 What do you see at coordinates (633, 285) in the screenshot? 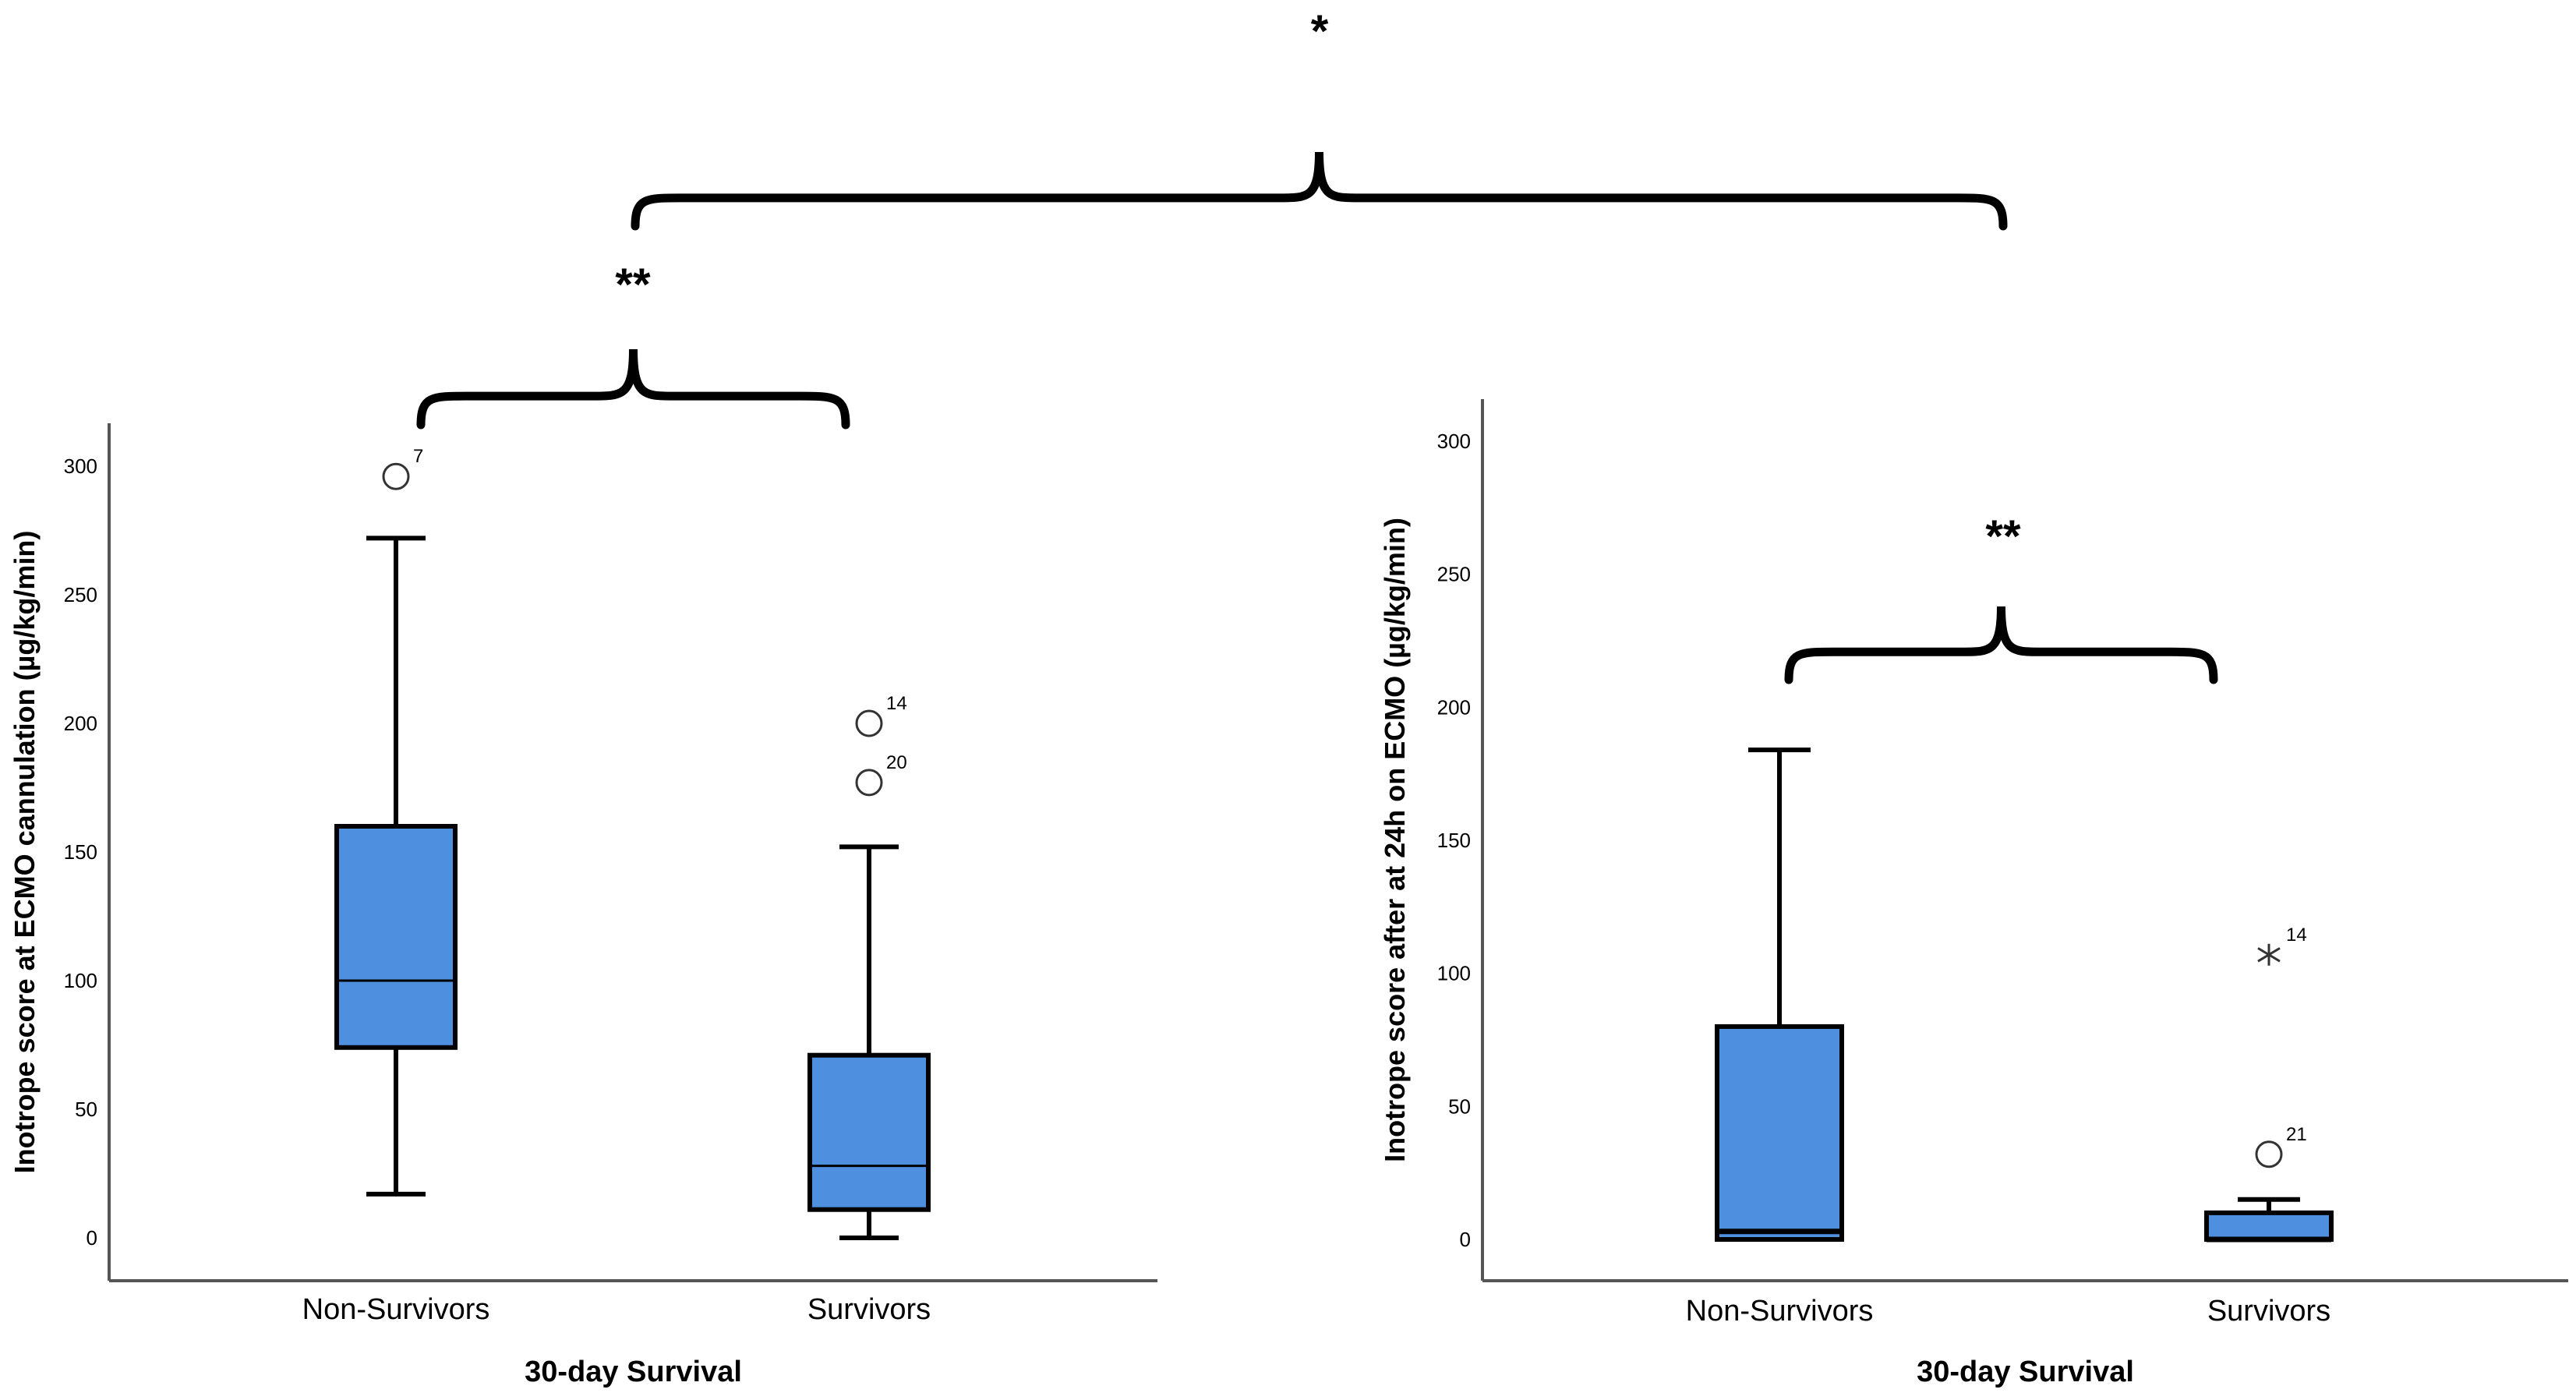
I see `significance-label-left: **` at bounding box center [633, 285].